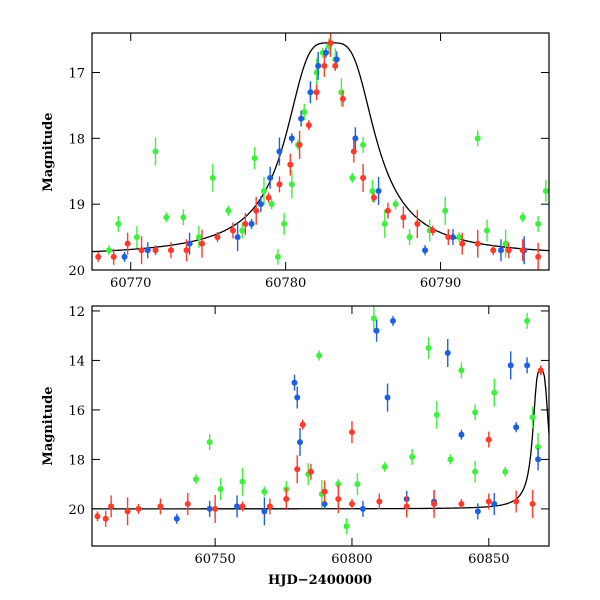 Image resolution: width=600 pixels, height=600 pixels. Describe the element at coordinates (130, 283) in the screenshot. I see `x-tick-label: 60770` at that location.